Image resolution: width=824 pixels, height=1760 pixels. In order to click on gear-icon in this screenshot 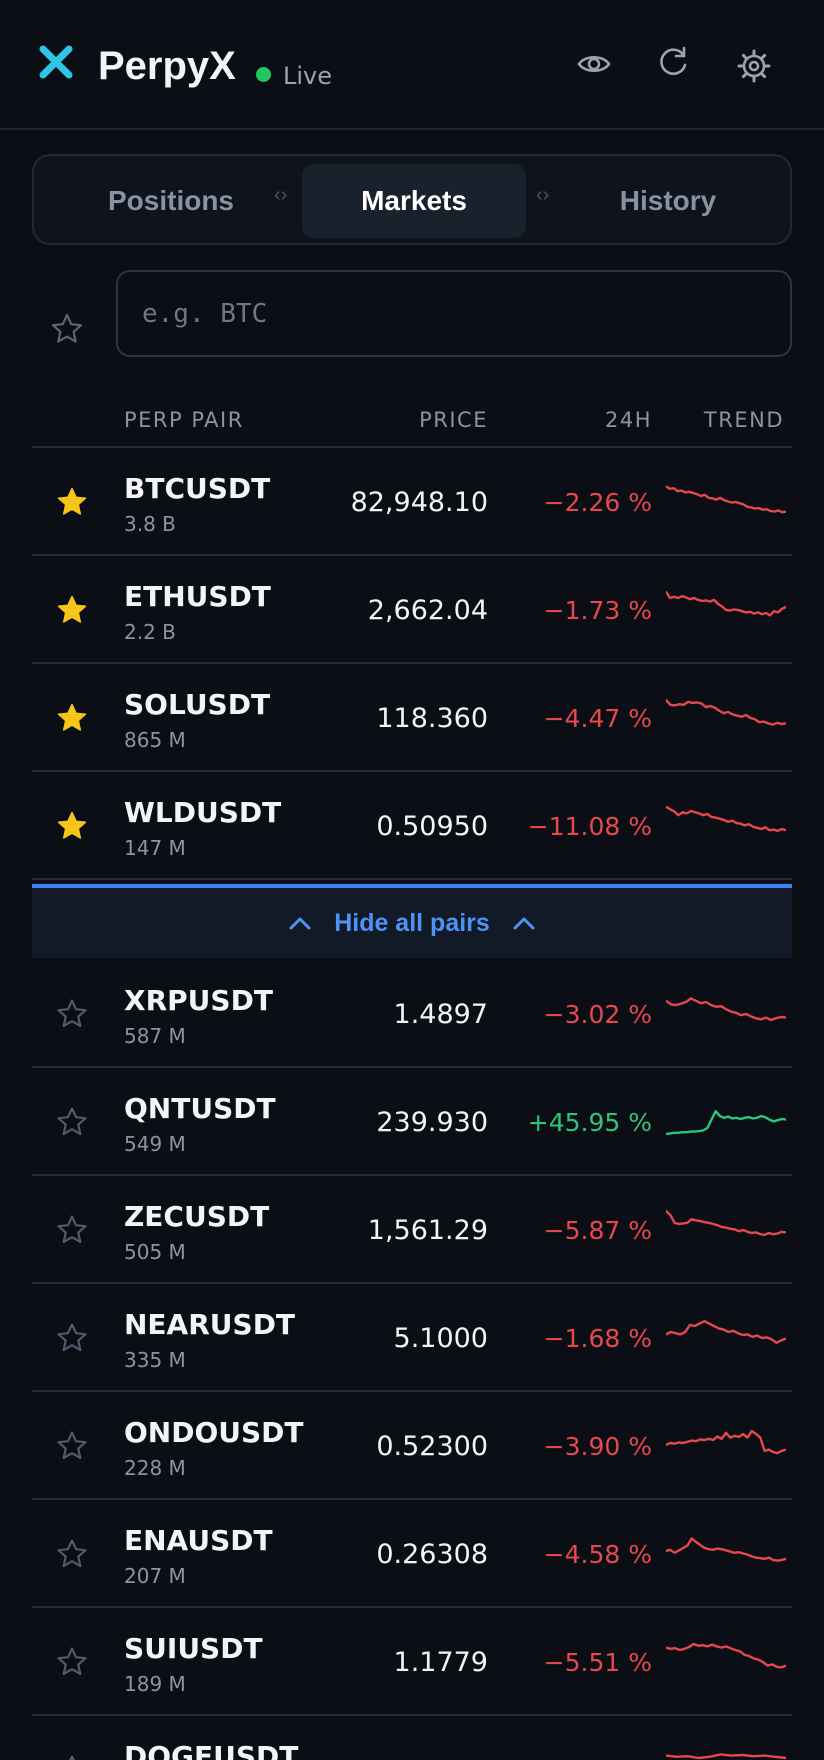, I will do `click(754, 66)`.